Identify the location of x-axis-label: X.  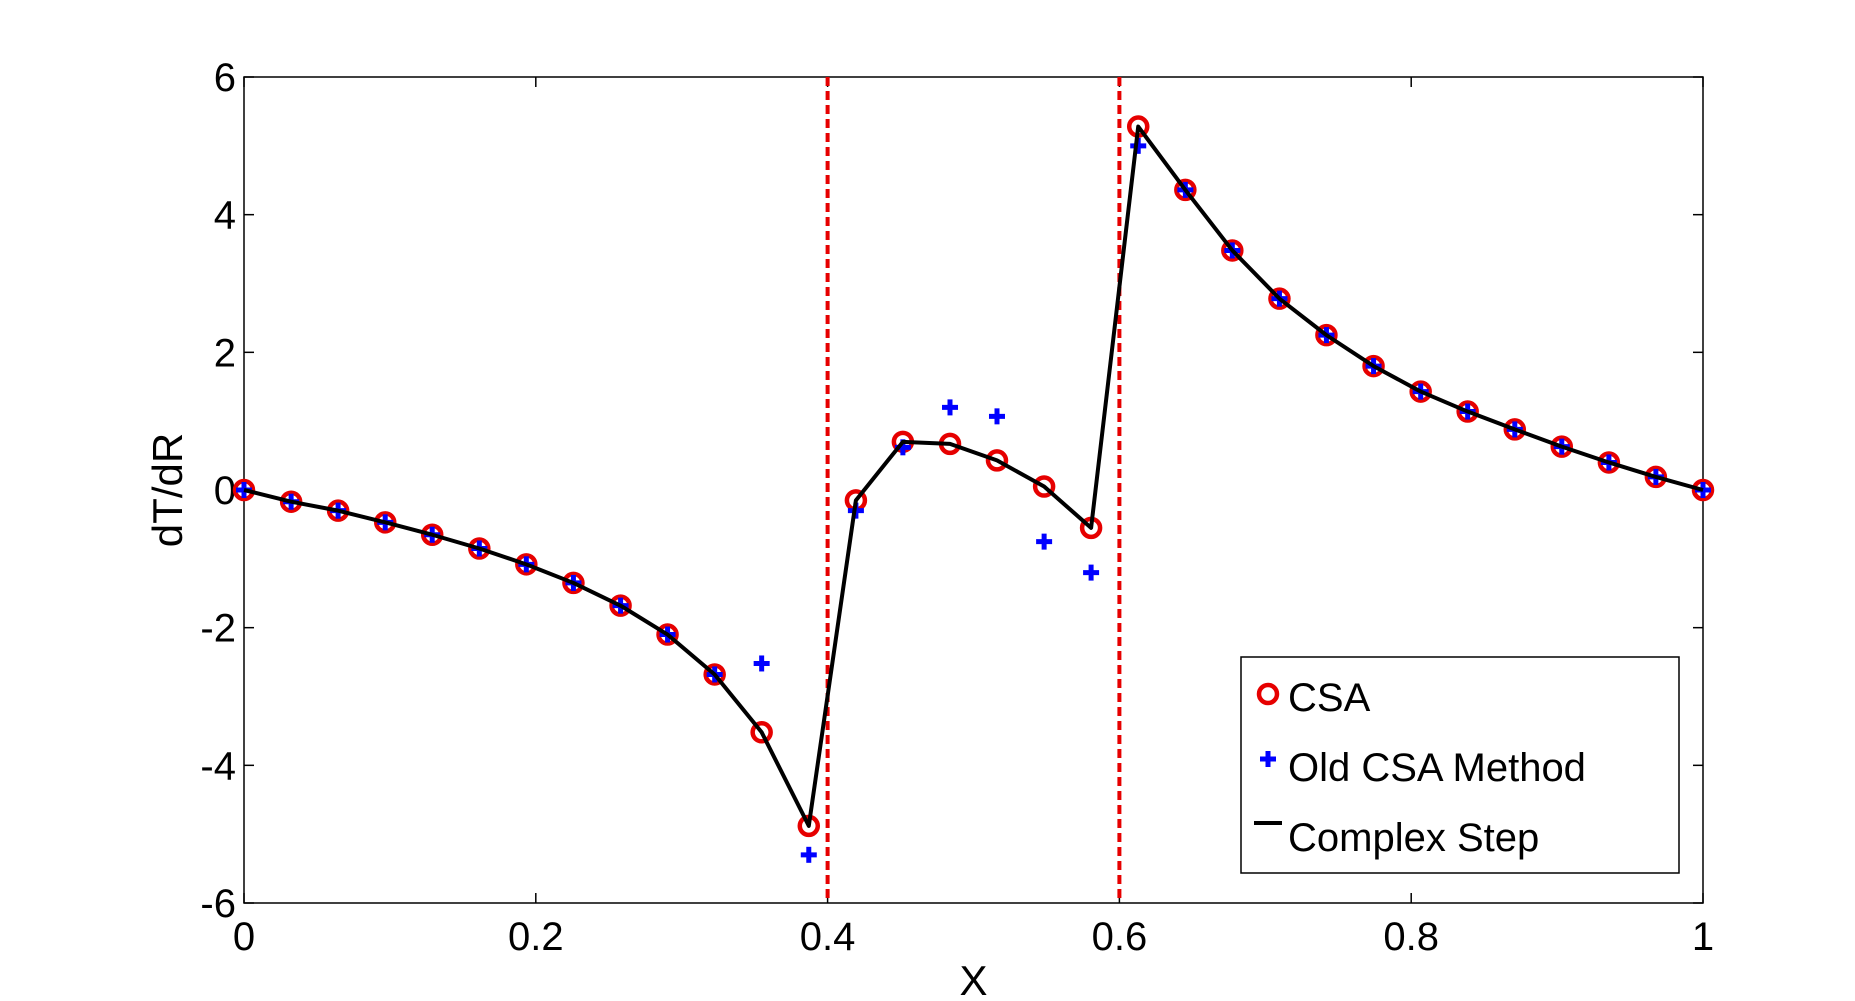
(973, 979).